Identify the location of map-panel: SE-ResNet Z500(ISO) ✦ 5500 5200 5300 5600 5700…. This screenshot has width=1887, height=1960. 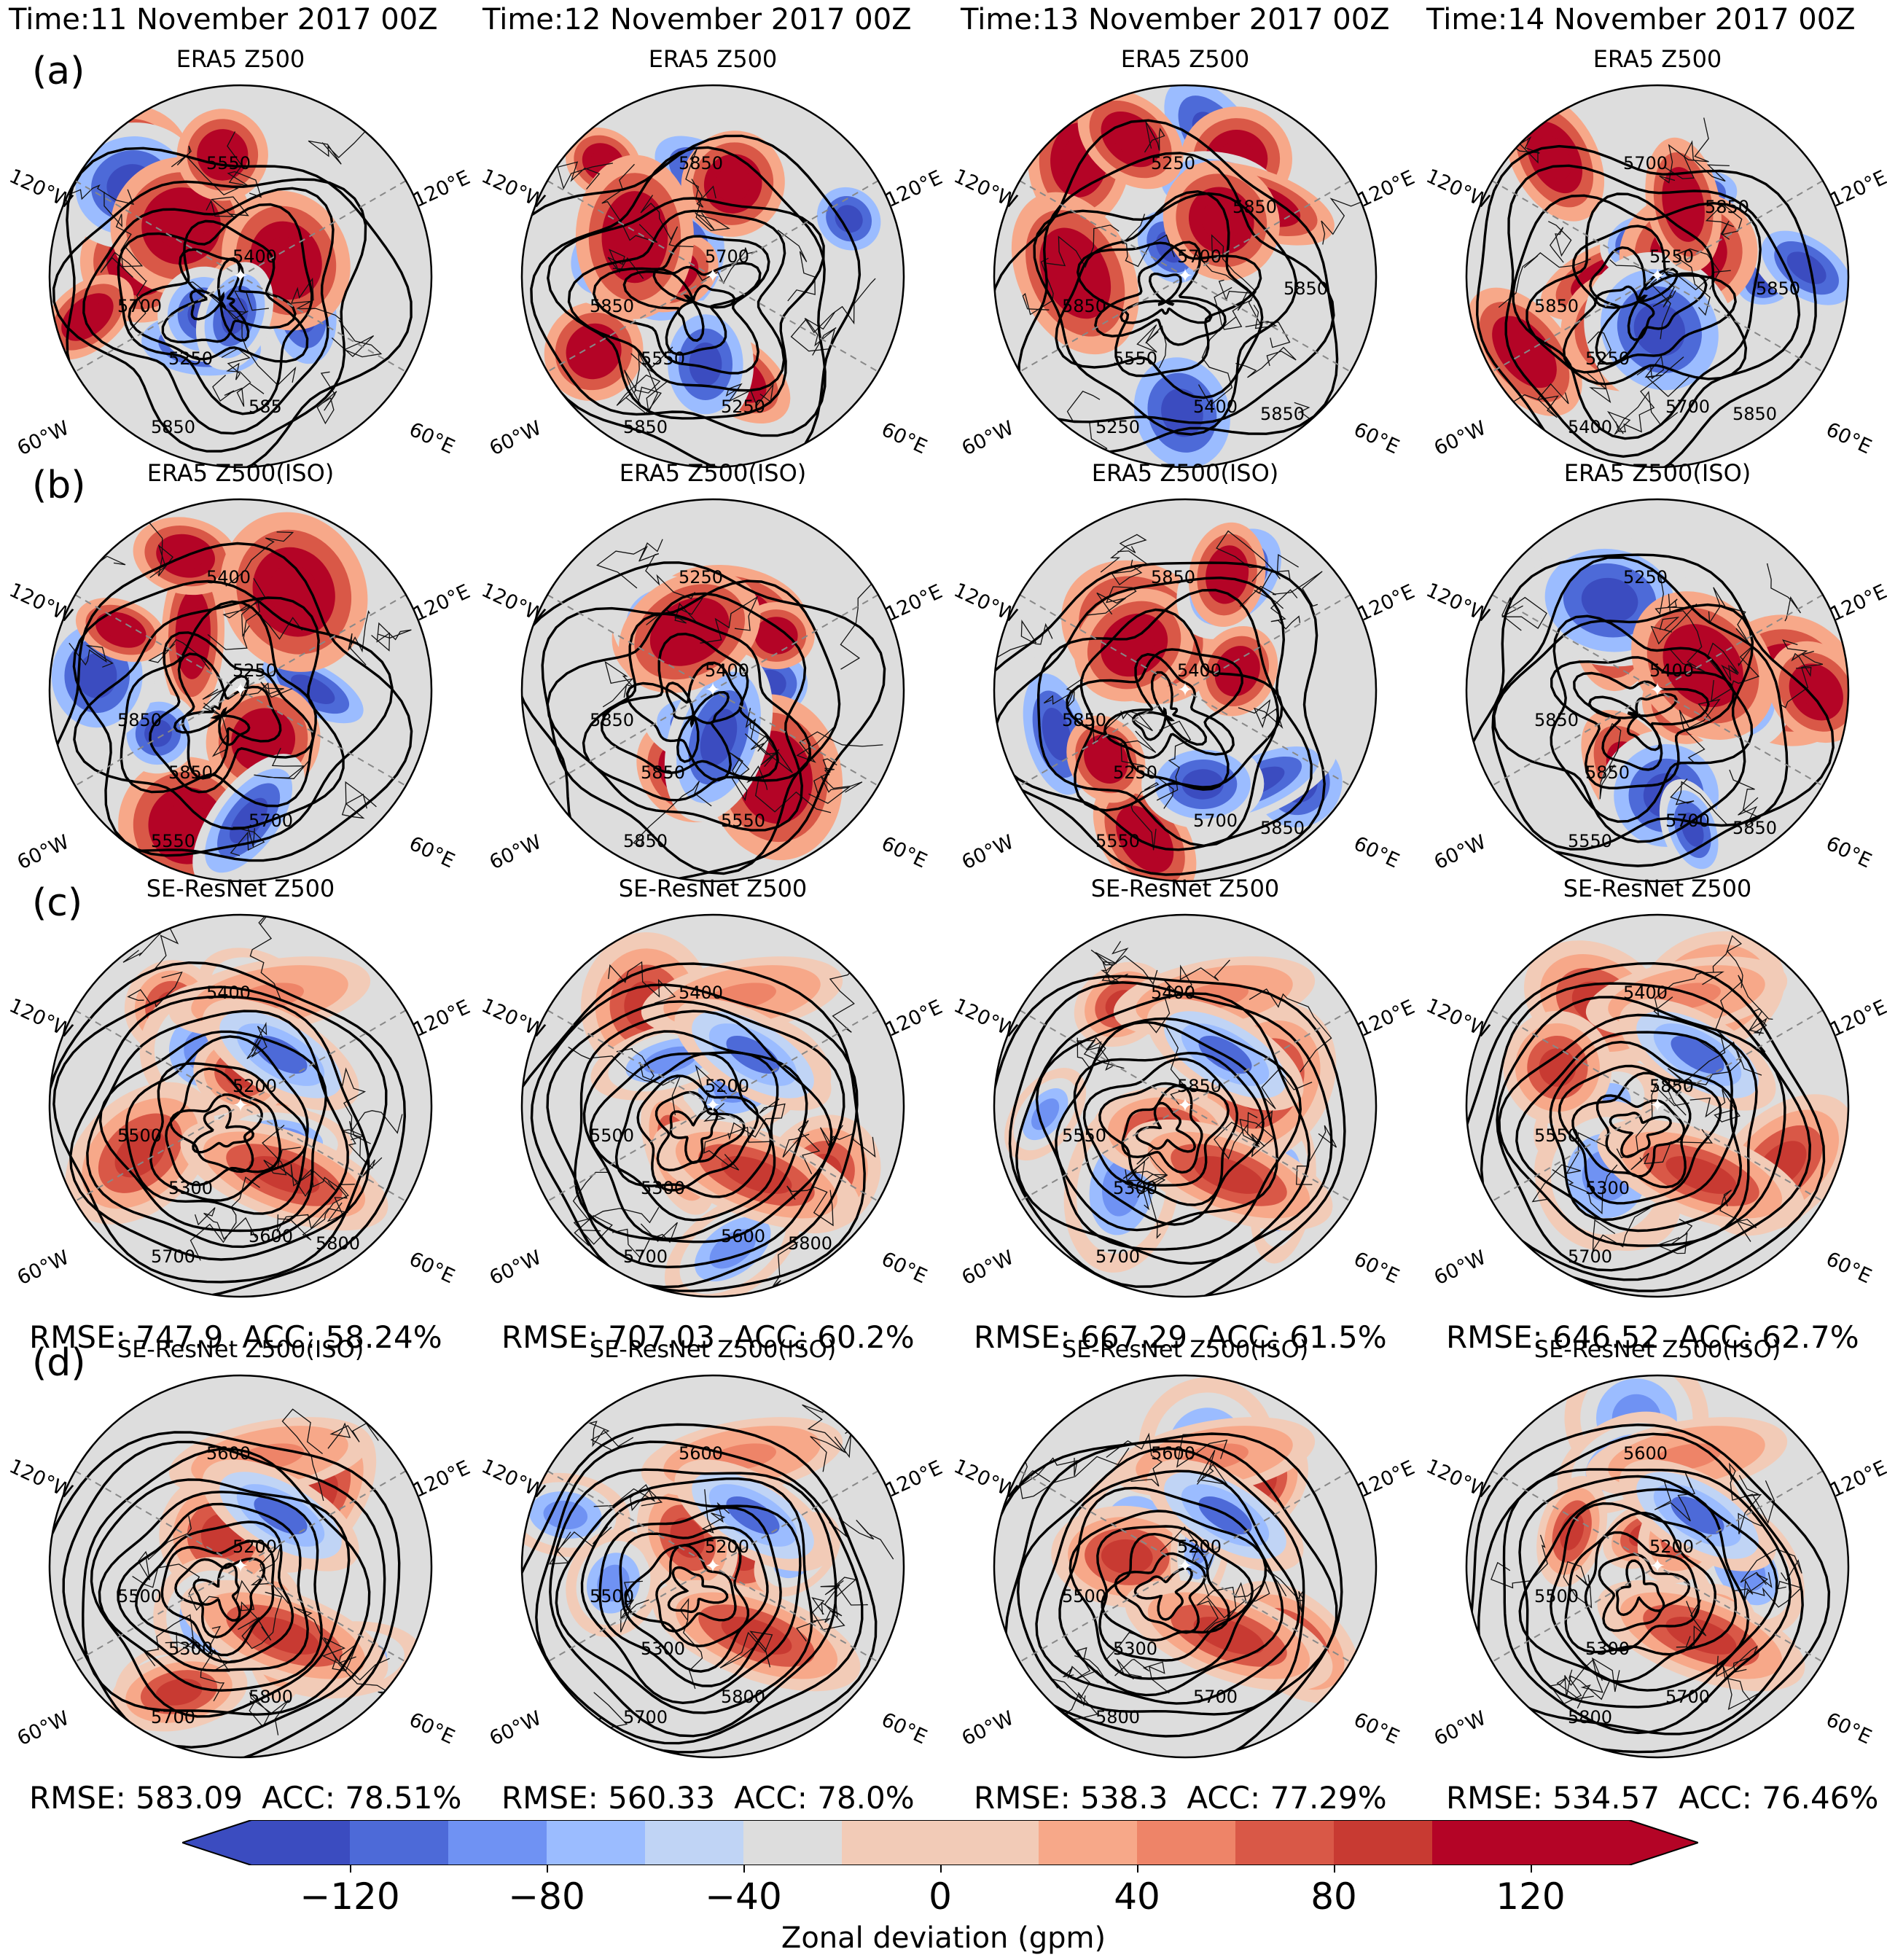
(240, 1586).